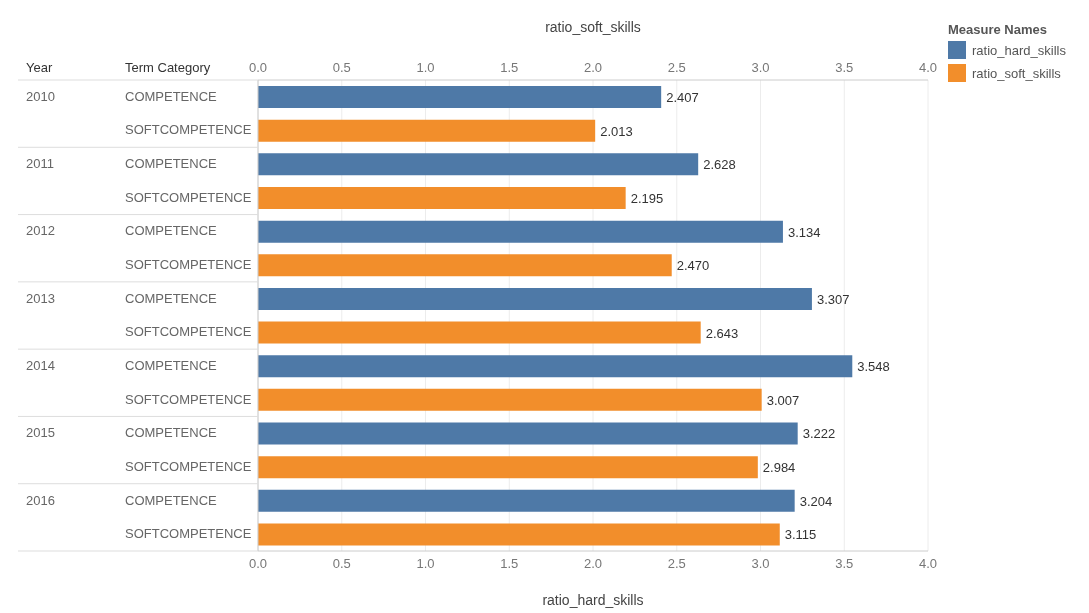 The width and height of the screenshot is (1089, 613). I want to click on data-label: 3.134, so click(804, 232).